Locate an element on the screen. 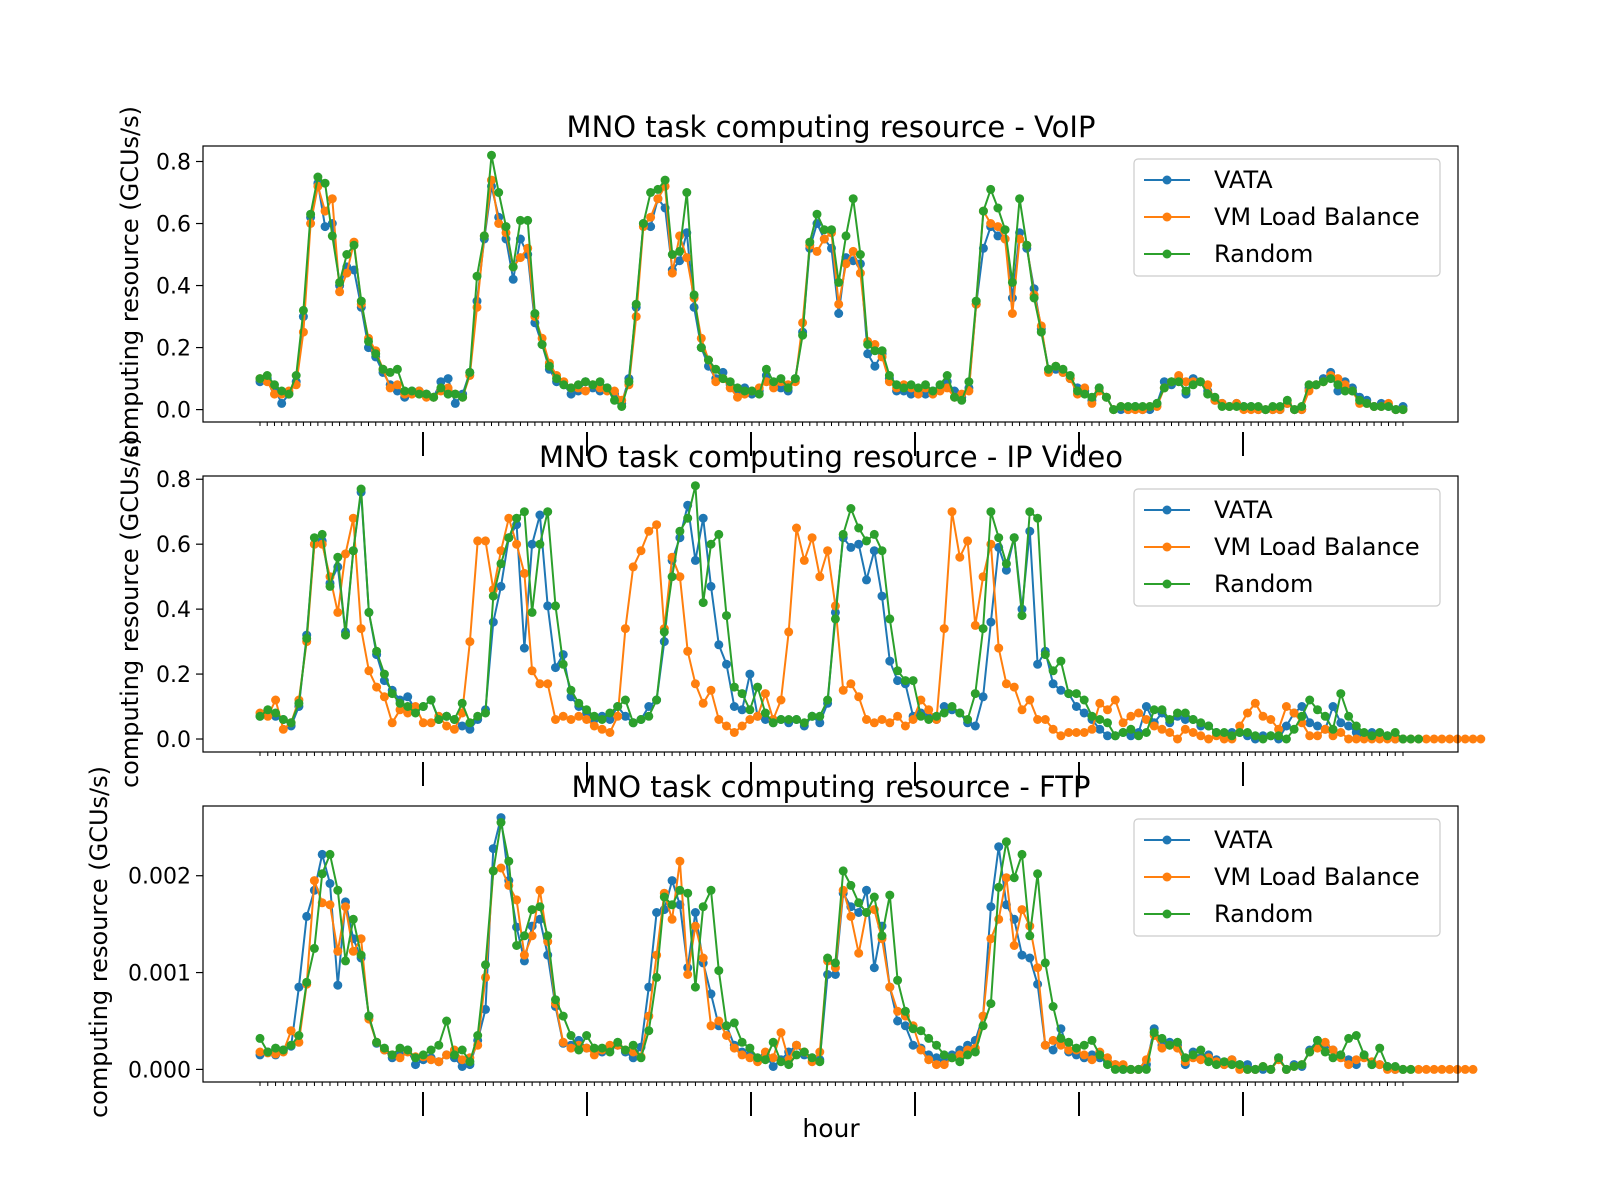 The height and width of the screenshot is (1200, 1600). y-axis-label: computing resource (GCUs/s) is located at coordinates (130, 612).